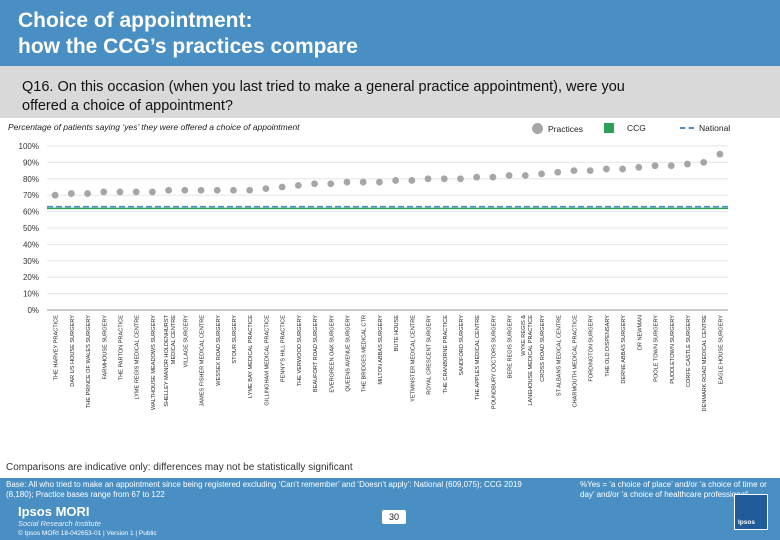 The image size is (780, 540). I want to click on category-label: THE CRANBORNE PRACTICE, so click(446, 354).